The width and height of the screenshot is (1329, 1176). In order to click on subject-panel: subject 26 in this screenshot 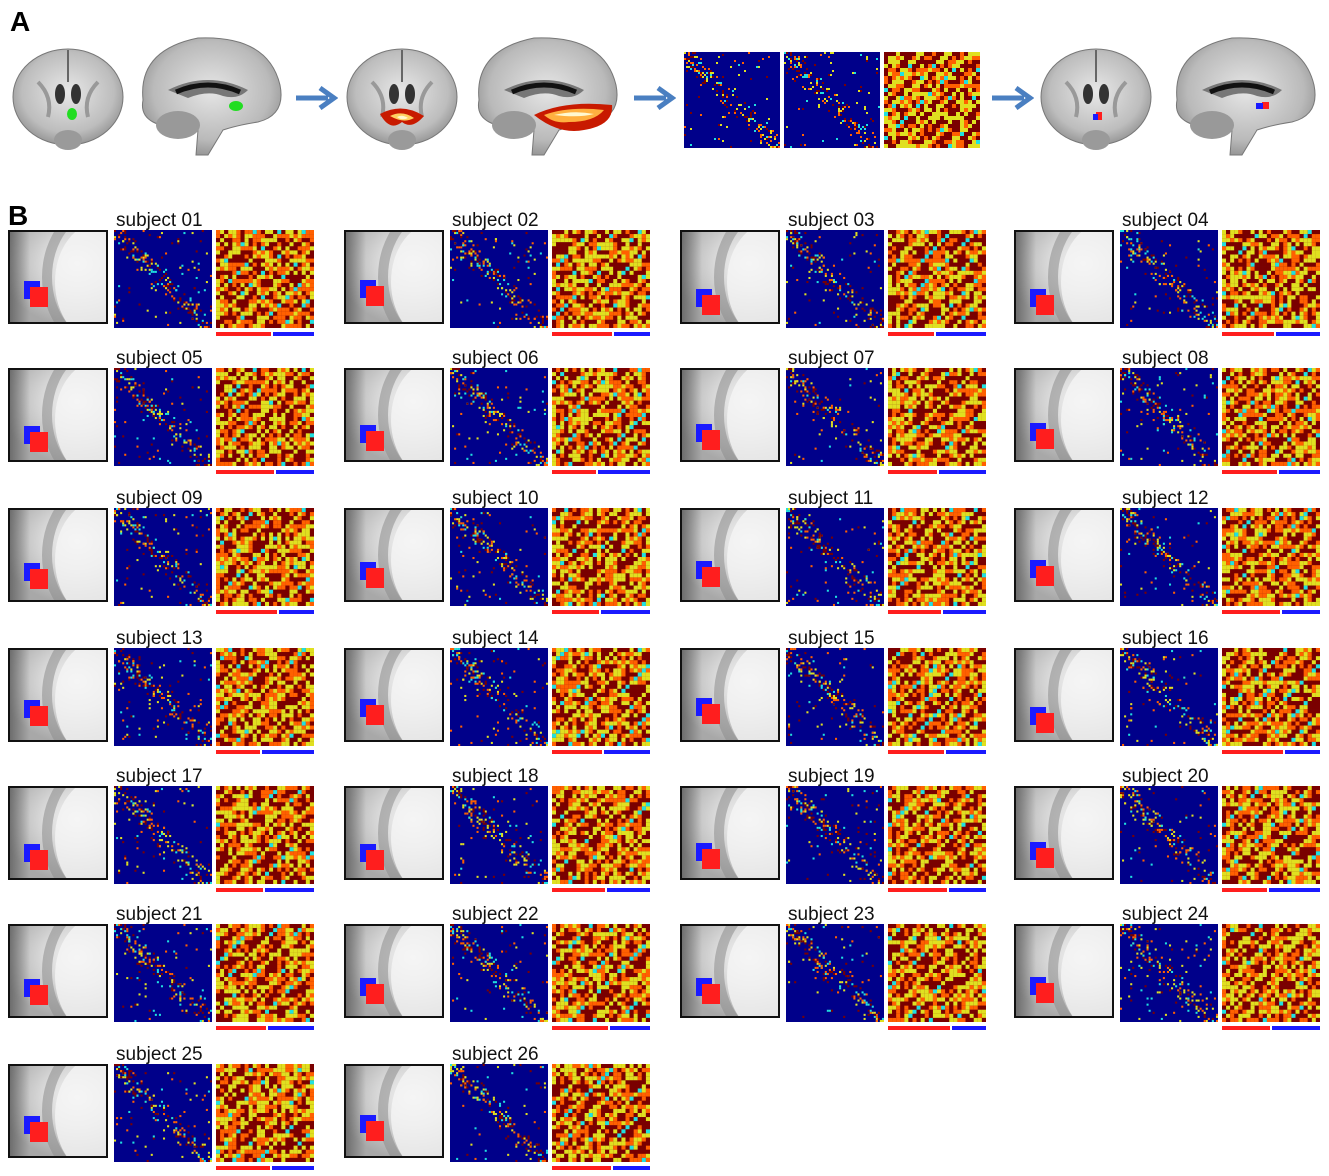, I will do `click(497, 1111)`.